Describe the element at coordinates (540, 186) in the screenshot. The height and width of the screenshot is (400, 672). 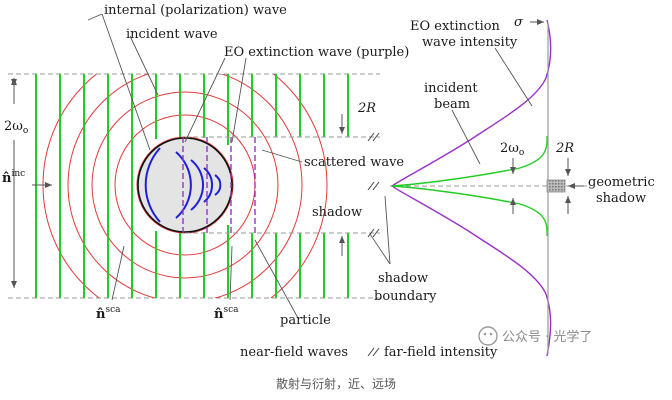
I see `far-field-dimension-arrows` at that location.